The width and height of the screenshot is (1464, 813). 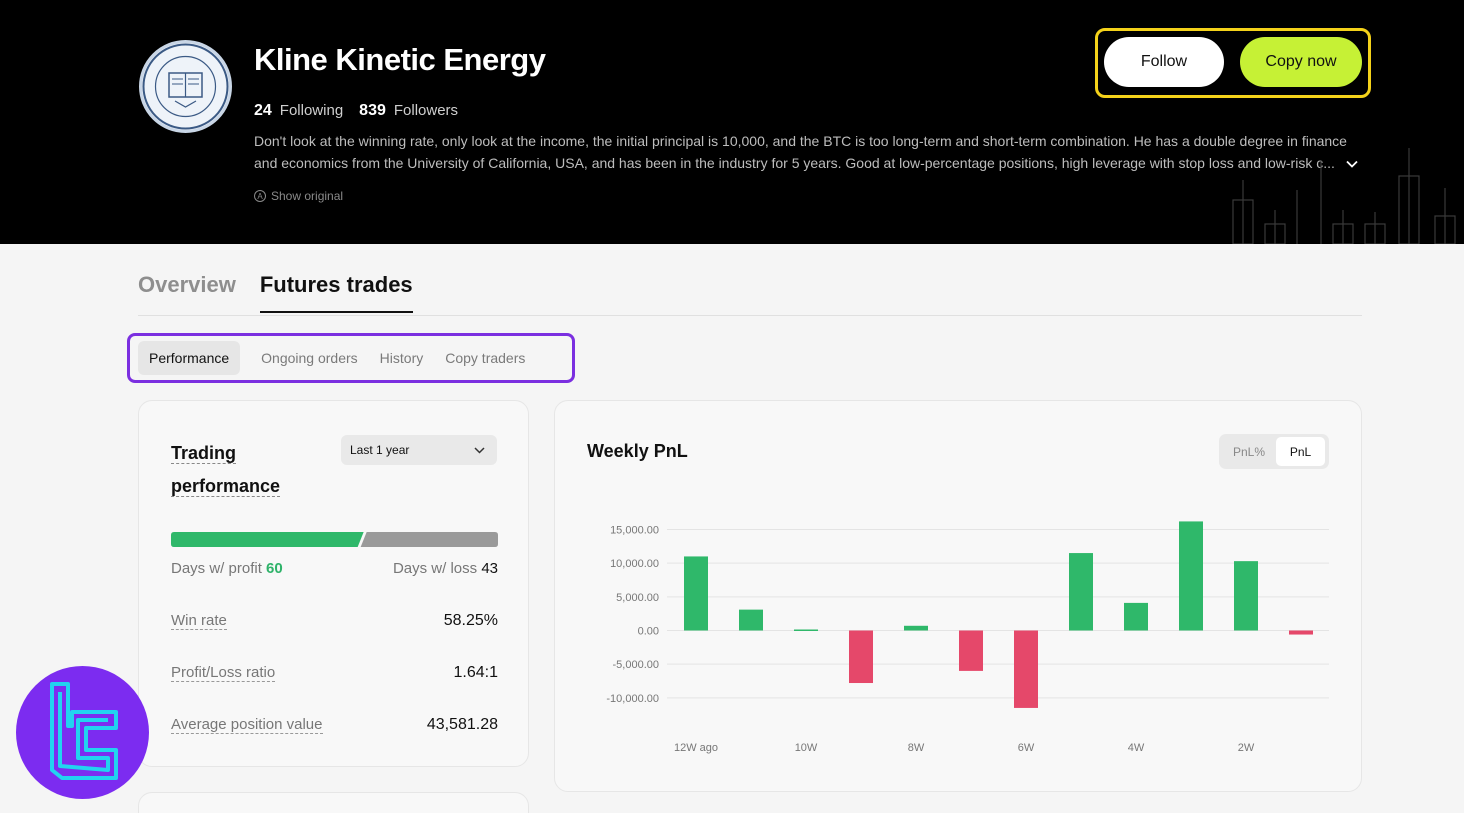 What do you see at coordinates (199, 621) in the screenshot?
I see `win-rate-label: Win rate` at bounding box center [199, 621].